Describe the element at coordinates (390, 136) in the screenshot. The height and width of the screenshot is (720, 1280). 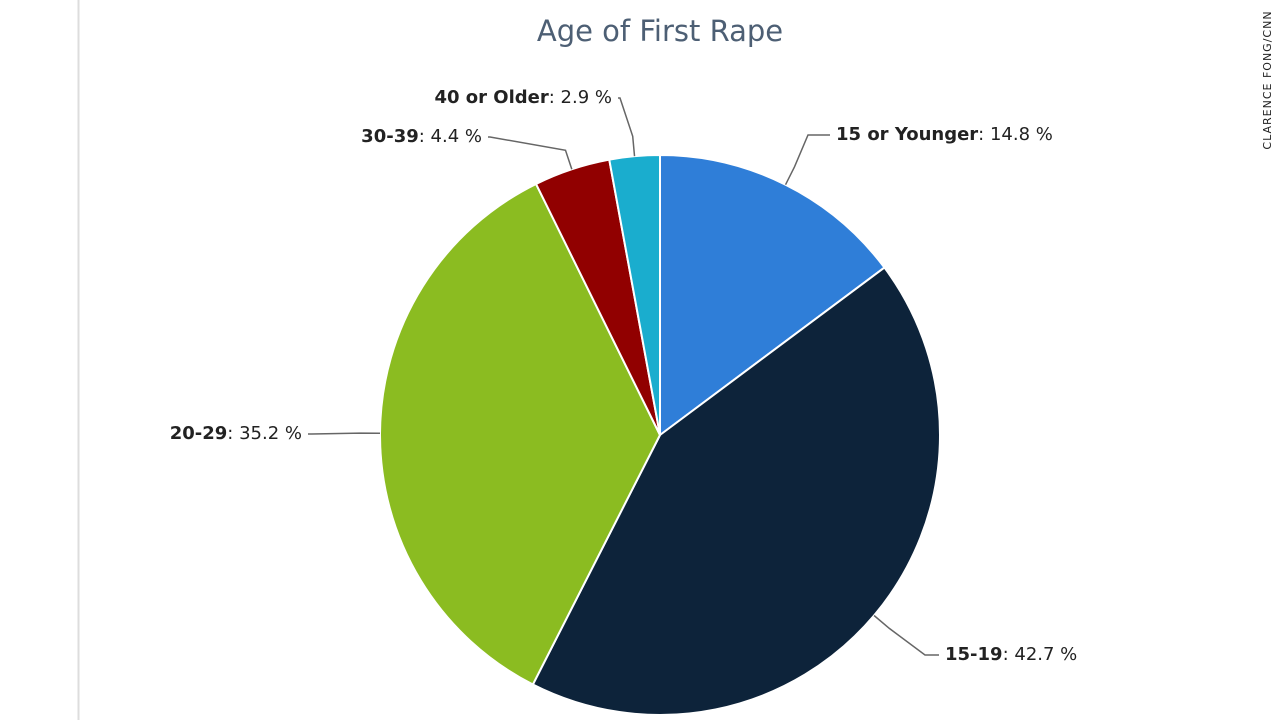
I see `category-label: 30-39` at that location.